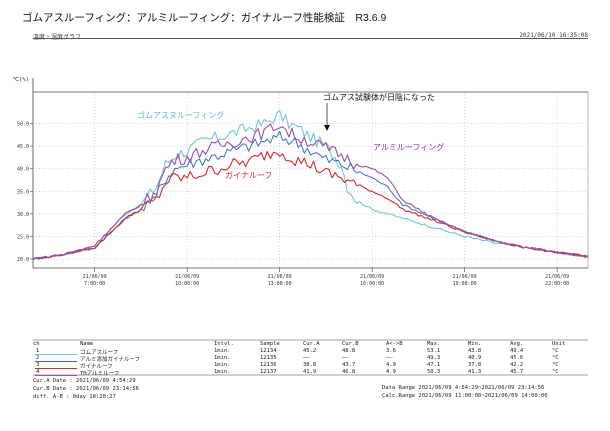  I want to click on table-cell: 47.1, so click(434, 365).